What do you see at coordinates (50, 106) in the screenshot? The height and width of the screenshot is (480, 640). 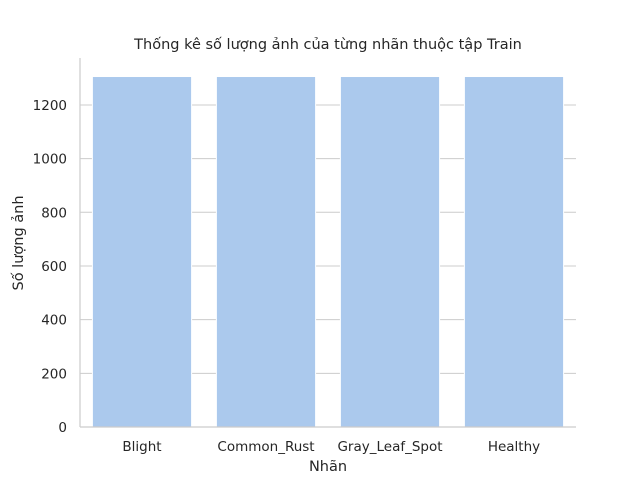 I see `y-tick-label: 1200` at bounding box center [50, 106].